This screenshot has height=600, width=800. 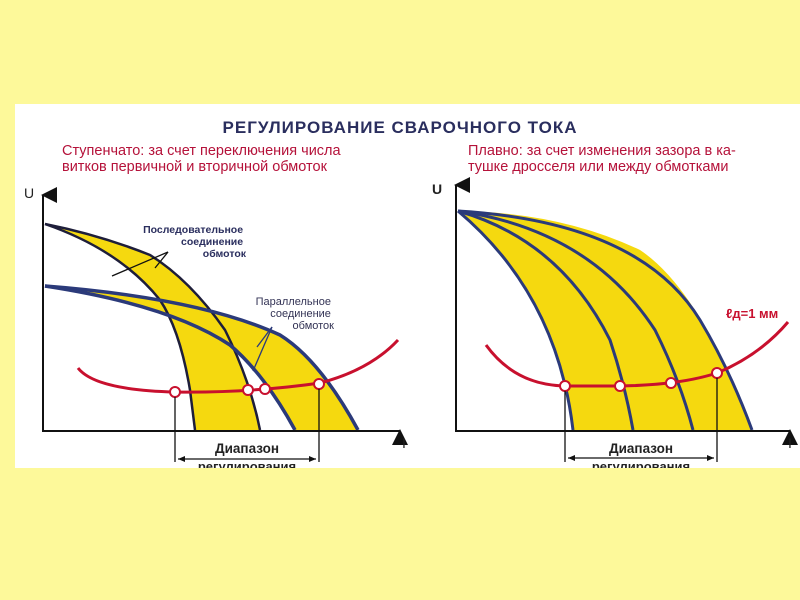 What do you see at coordinates (400, 127) in the screenshot?
I see `page-title: РЕГУЛИРОВАНИЕ СВАРОЧНОГО ТОКА` at bounding box center [400, 127].